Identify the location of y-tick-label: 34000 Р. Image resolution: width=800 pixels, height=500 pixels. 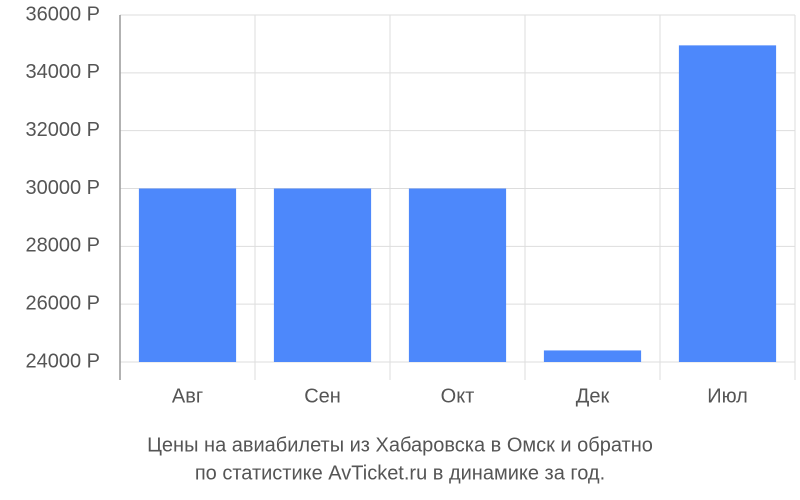
(62, 72).